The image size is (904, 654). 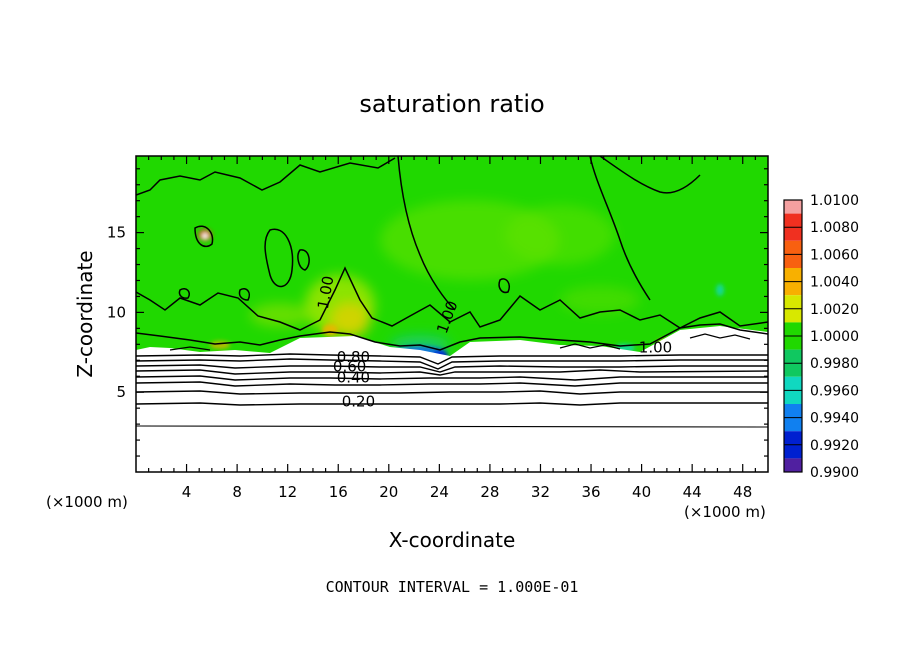 I want to click on colorbar-label: 1.0060, so click(x=834, y=255).